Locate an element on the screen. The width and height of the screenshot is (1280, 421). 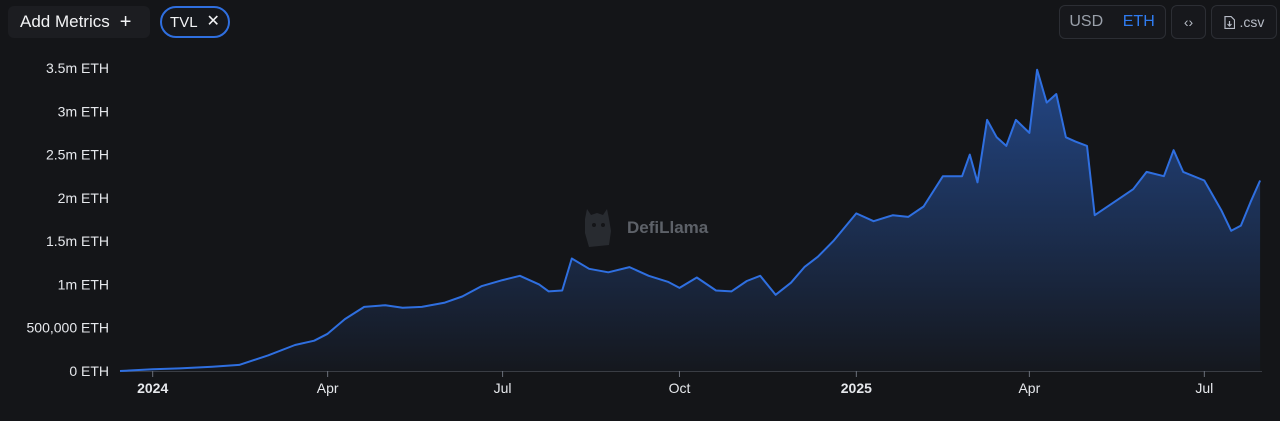
y-tick-label: 0 ETH is located at coordinates (89, 371).